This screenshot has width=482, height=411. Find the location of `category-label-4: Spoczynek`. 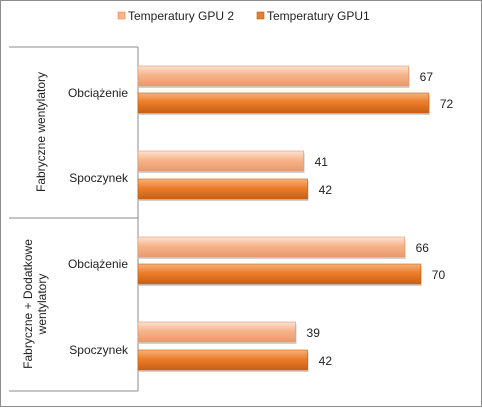

category-label-4: Spoczynek is located at coordinates (99, 350).